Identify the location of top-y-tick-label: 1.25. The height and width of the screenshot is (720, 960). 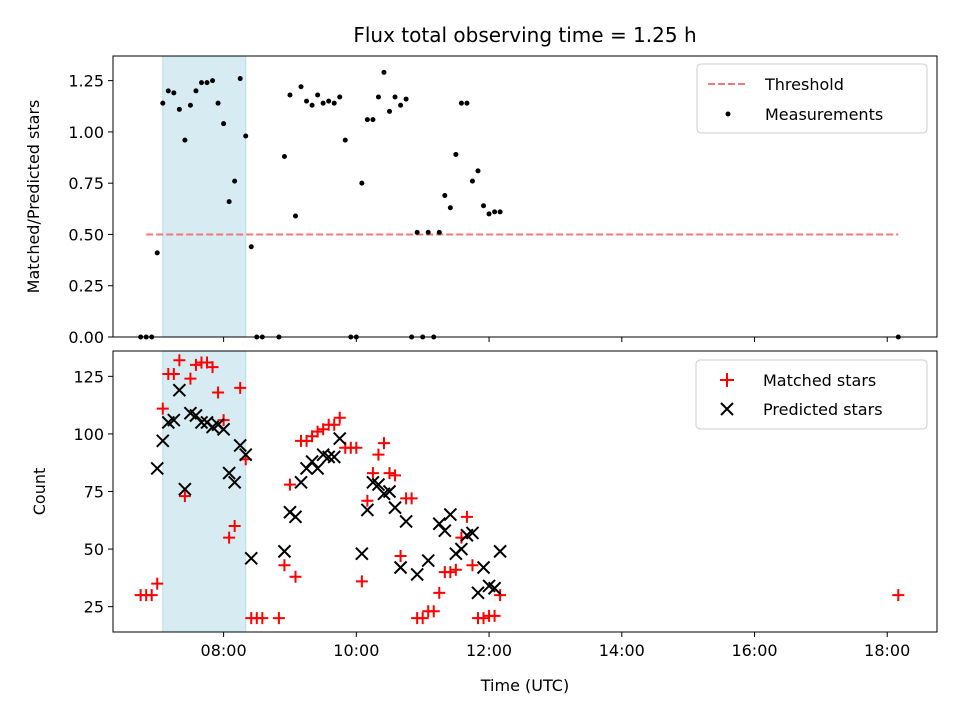
(86, 81).